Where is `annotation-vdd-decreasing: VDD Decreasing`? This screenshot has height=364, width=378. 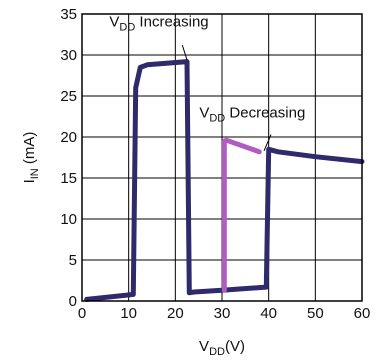 annotation-vdd-decreasing: VDD Decreasing is located at coordinates (252, 114).